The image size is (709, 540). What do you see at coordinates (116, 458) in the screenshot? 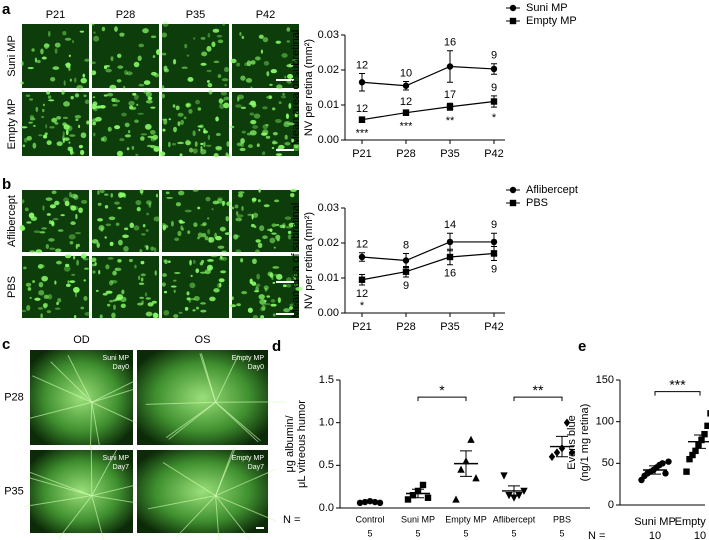
I see `image-caption: Suni MP` at bounding box center [116, 458].